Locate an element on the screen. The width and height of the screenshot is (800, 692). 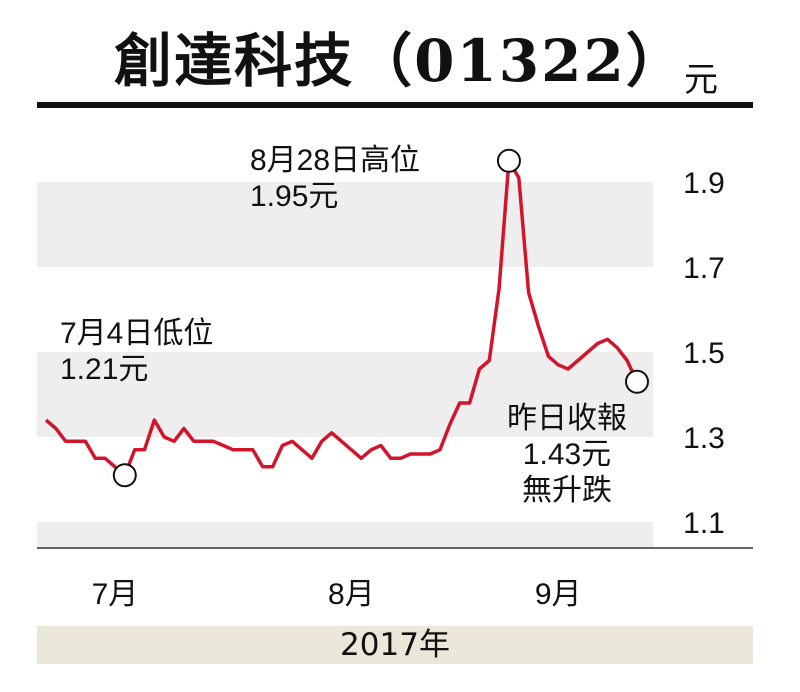
chart-title: 創達科技（01322） is located at coordinates (400, 61).